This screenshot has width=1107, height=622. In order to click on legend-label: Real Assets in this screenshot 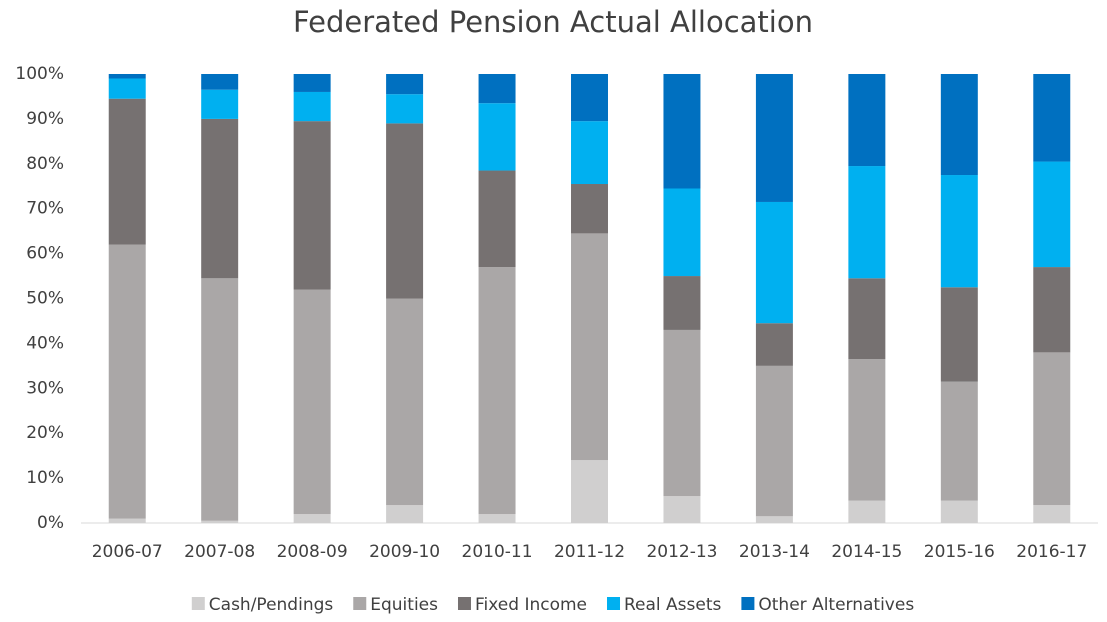, I will do `click(673, 605)`.